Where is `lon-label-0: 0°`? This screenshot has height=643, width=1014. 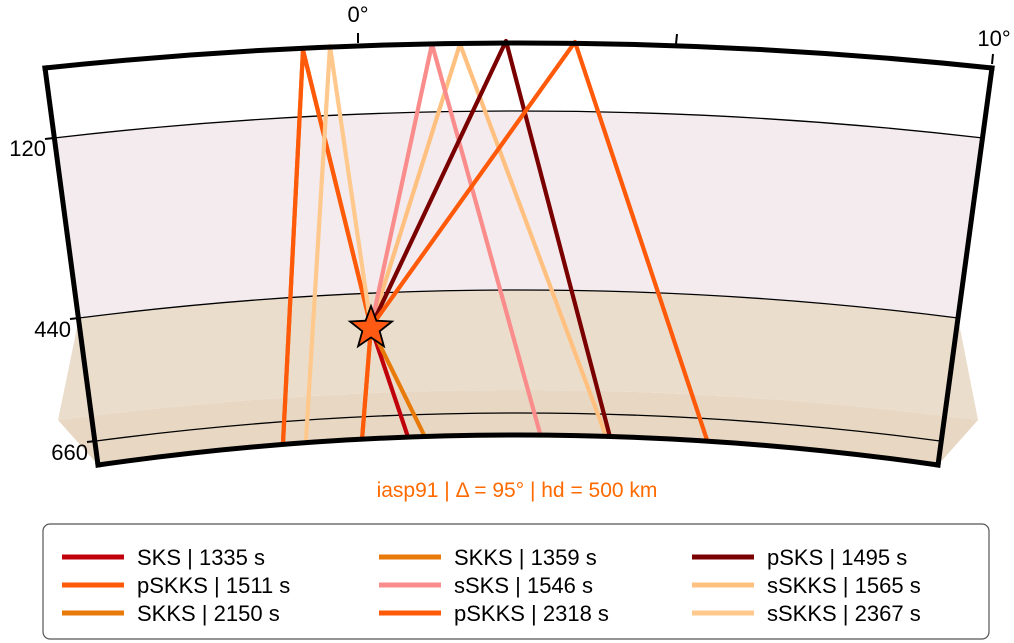 lon-label-0: 0° is located at coordinates (357, 14).